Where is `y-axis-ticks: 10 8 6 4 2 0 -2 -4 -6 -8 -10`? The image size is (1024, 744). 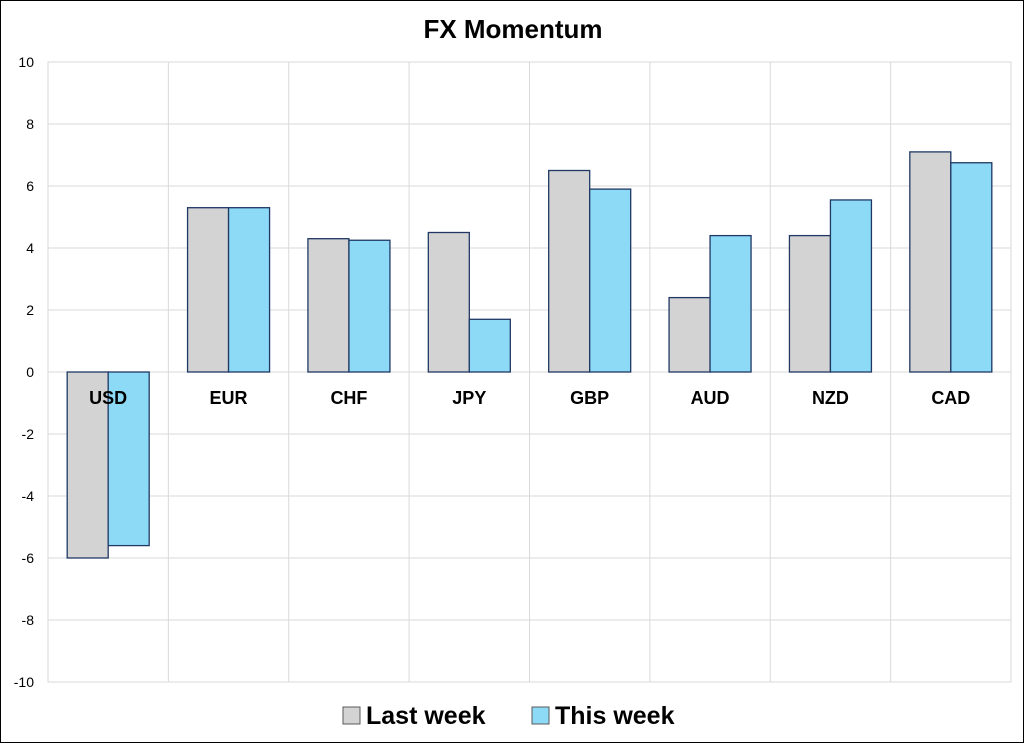
y-axis-ticks: 10 8 6 4 2 0 -2 -4 -6 -8 -10 is located at coordinates (24, 372).